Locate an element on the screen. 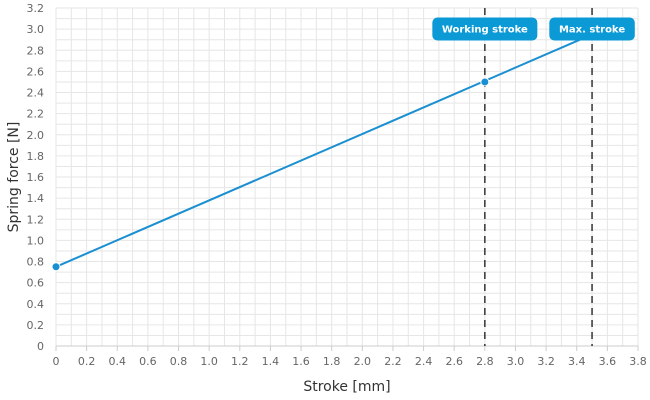  y-tick-label: 0.8 is located at coordinates (36, 262).